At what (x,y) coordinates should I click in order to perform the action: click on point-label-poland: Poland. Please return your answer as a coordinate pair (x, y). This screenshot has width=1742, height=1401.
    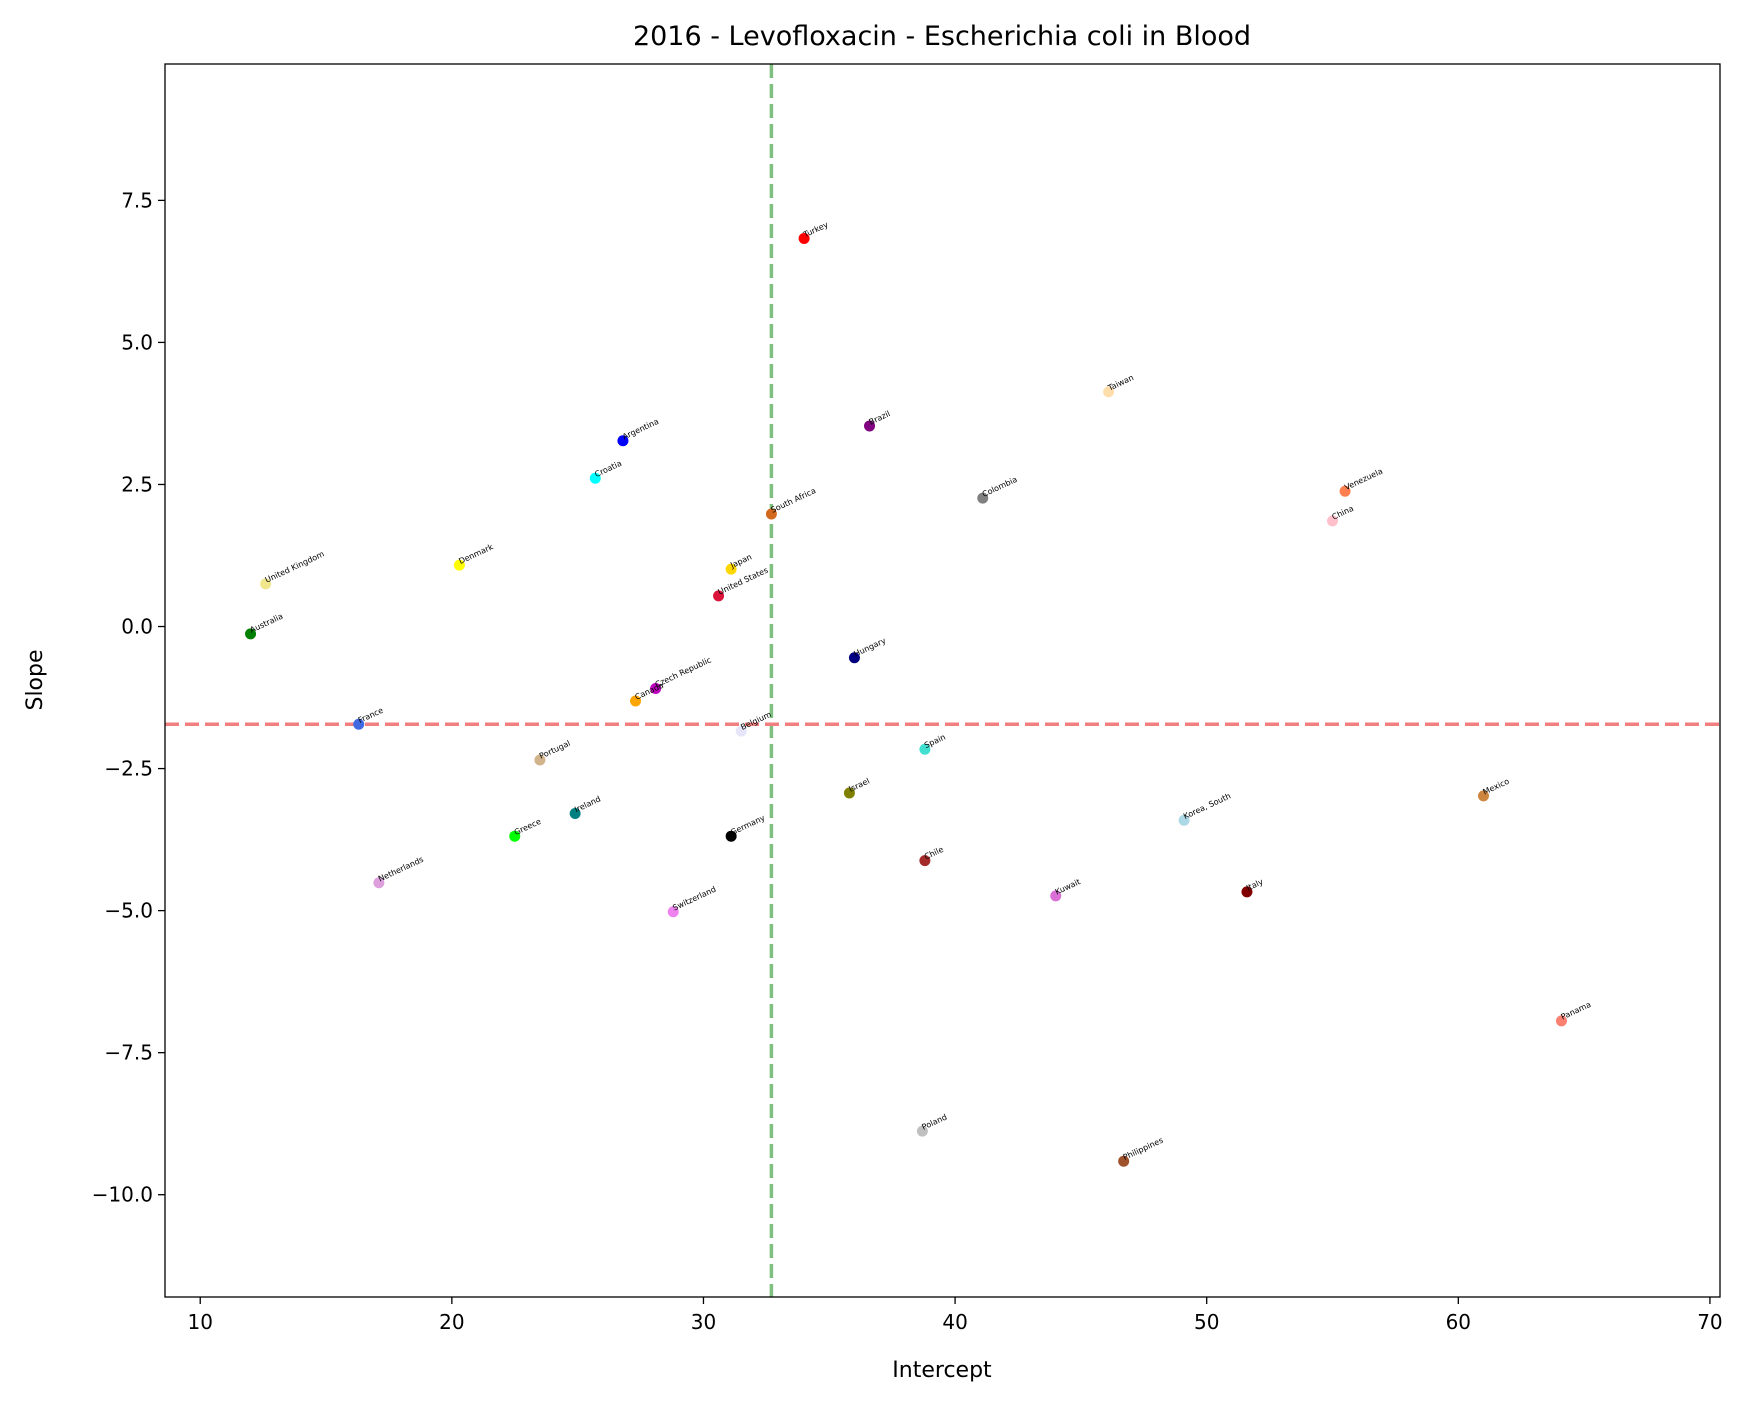
    Looking at the image, I should click on (934, 1121).